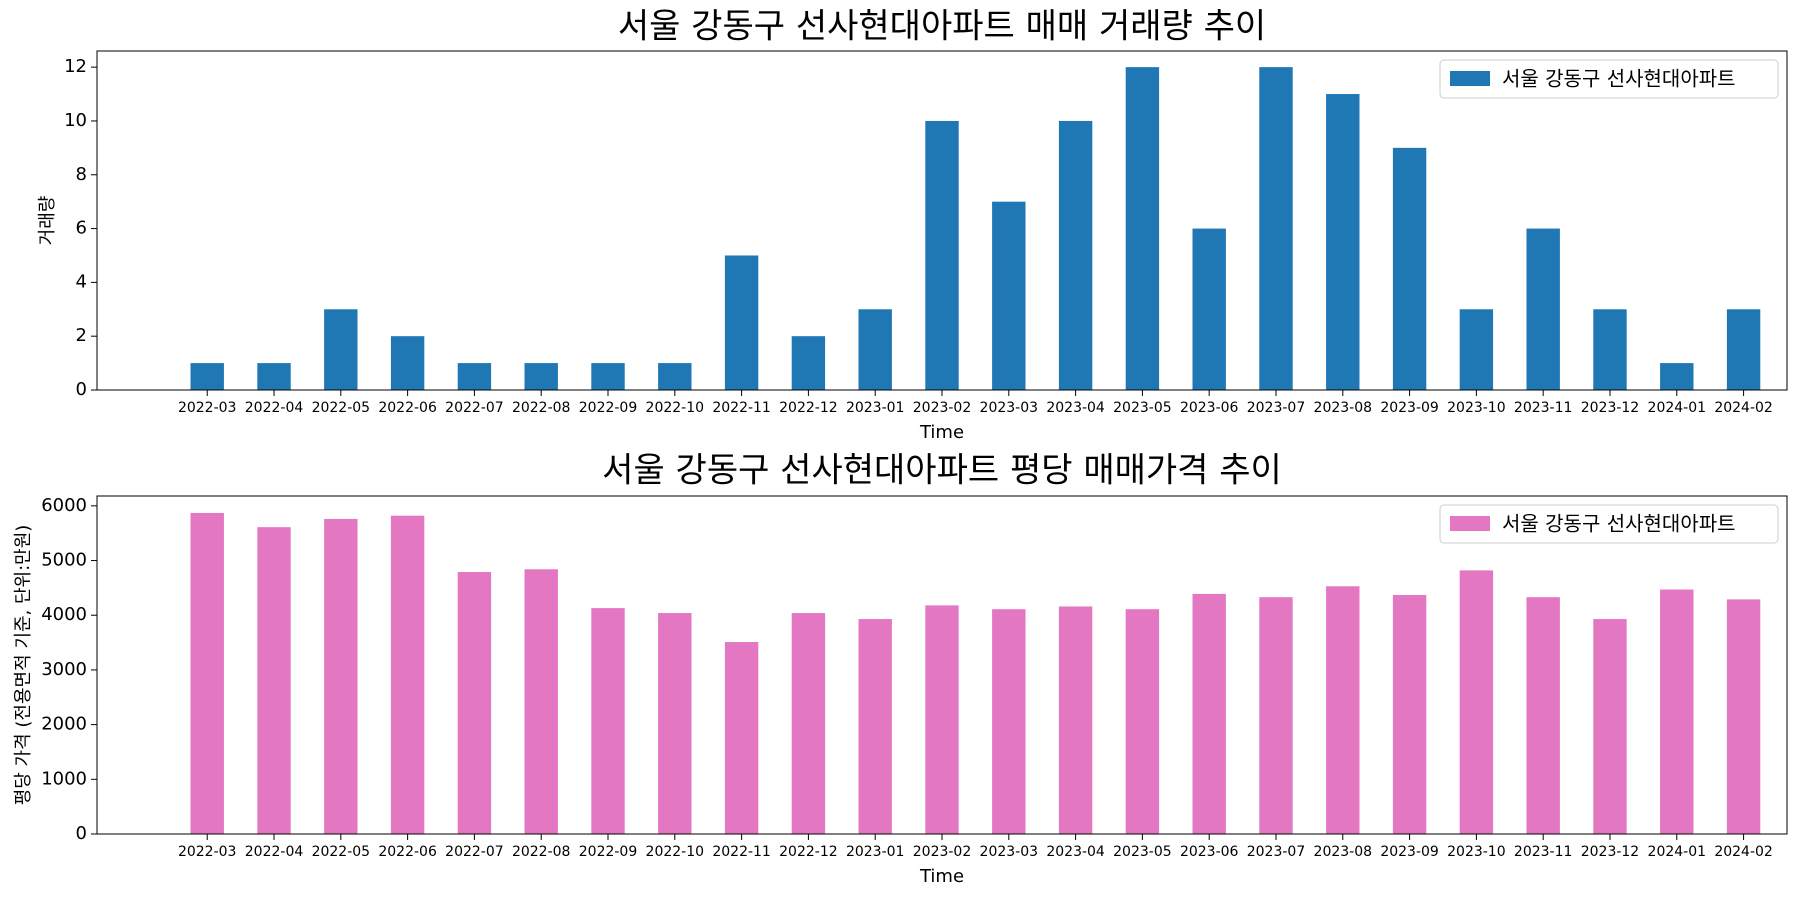  I want to click on y-axis-label: 거래량, so click(47, 221).